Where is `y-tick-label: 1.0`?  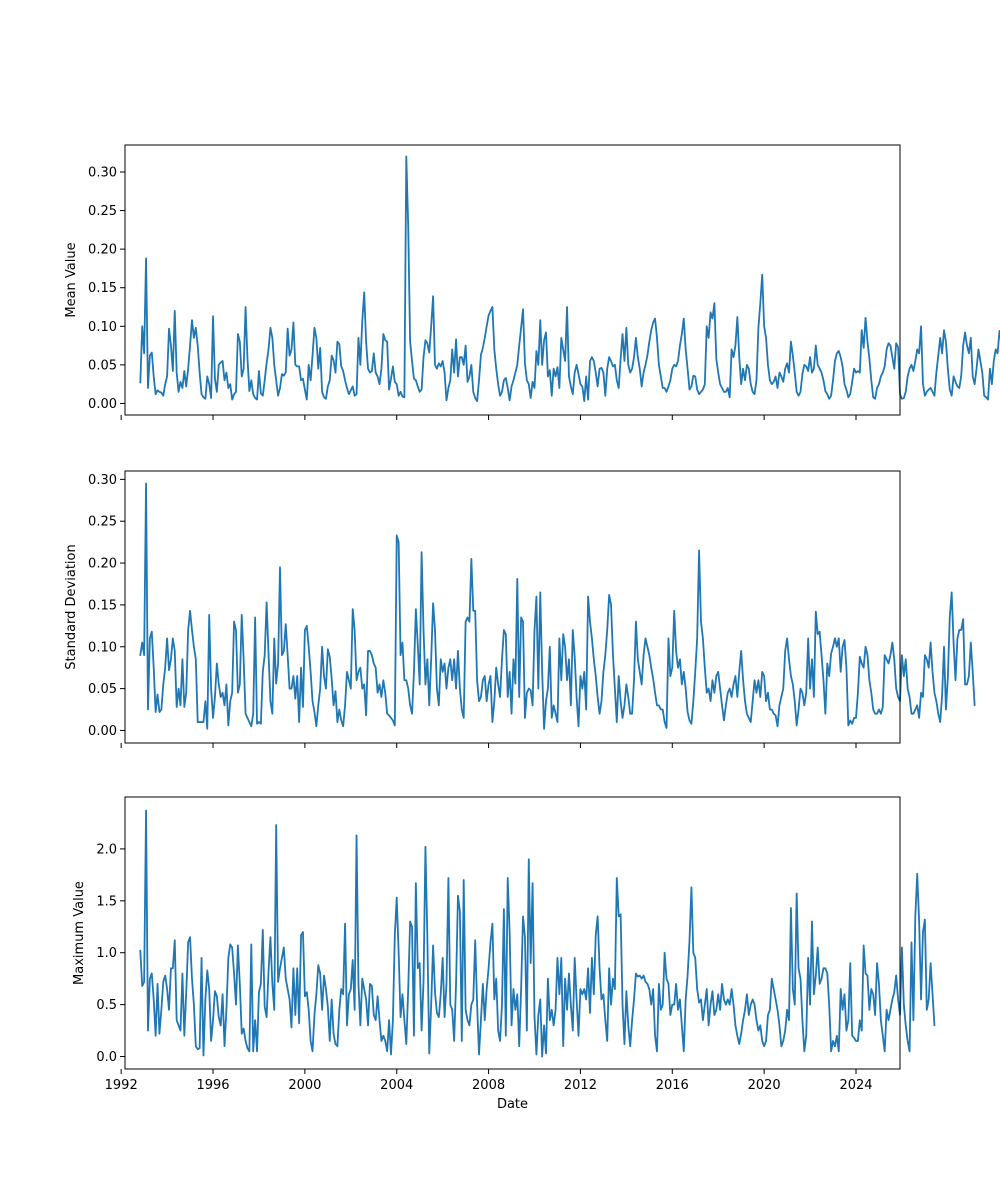 y-tick-label: 1.0 is located at coordinates (106, 953).